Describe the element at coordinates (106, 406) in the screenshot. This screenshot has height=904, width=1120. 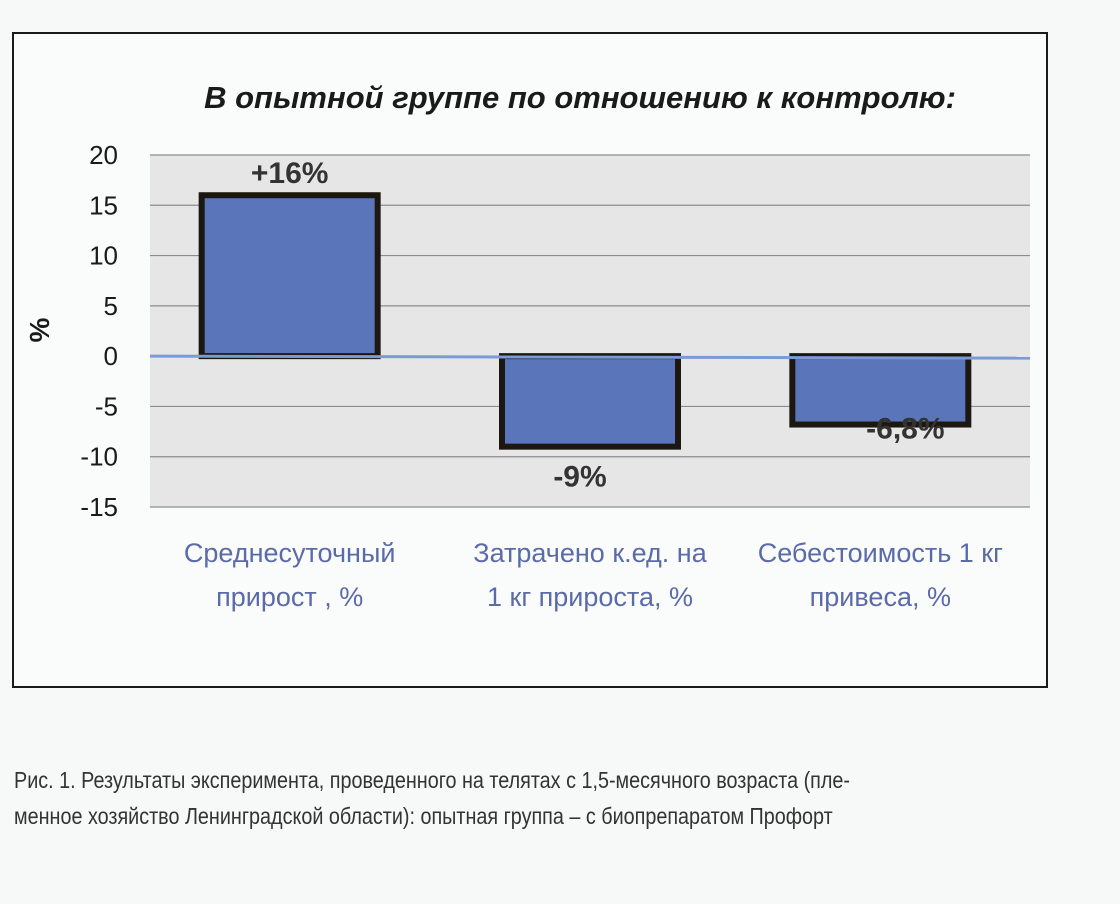
I see `y-tick-label: -5` at that location.